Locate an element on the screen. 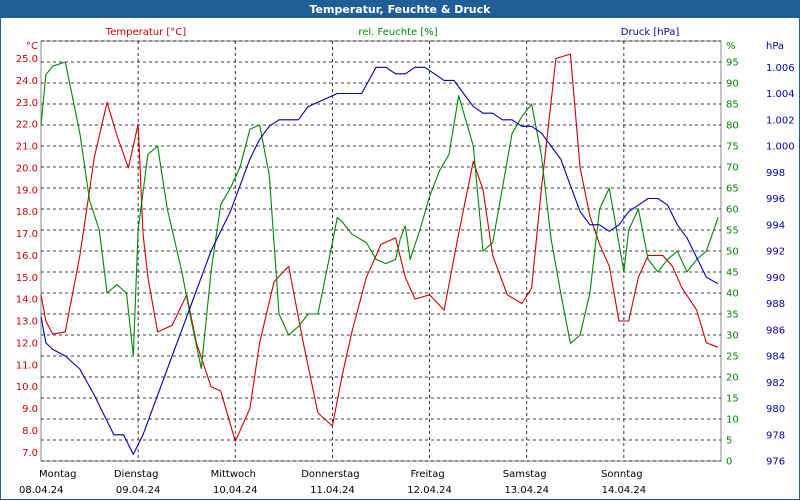 This screenshot has height=501, width=800. humidity-tick-label: 90 is located at coordinates (732, 84).